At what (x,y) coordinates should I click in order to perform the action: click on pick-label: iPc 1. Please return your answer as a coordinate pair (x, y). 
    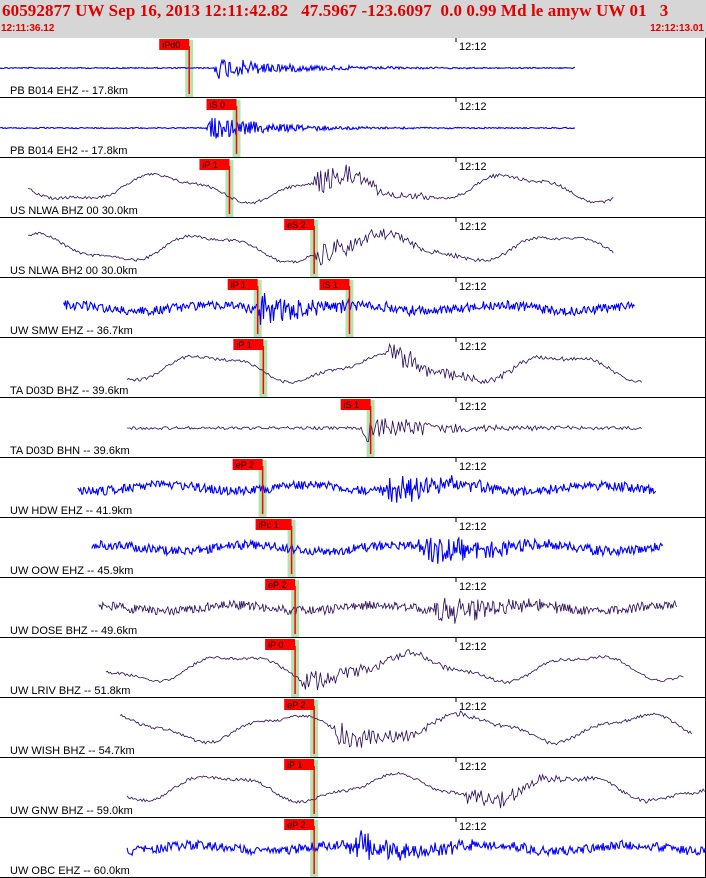
    Looking at the image, I should click on (269, 525).